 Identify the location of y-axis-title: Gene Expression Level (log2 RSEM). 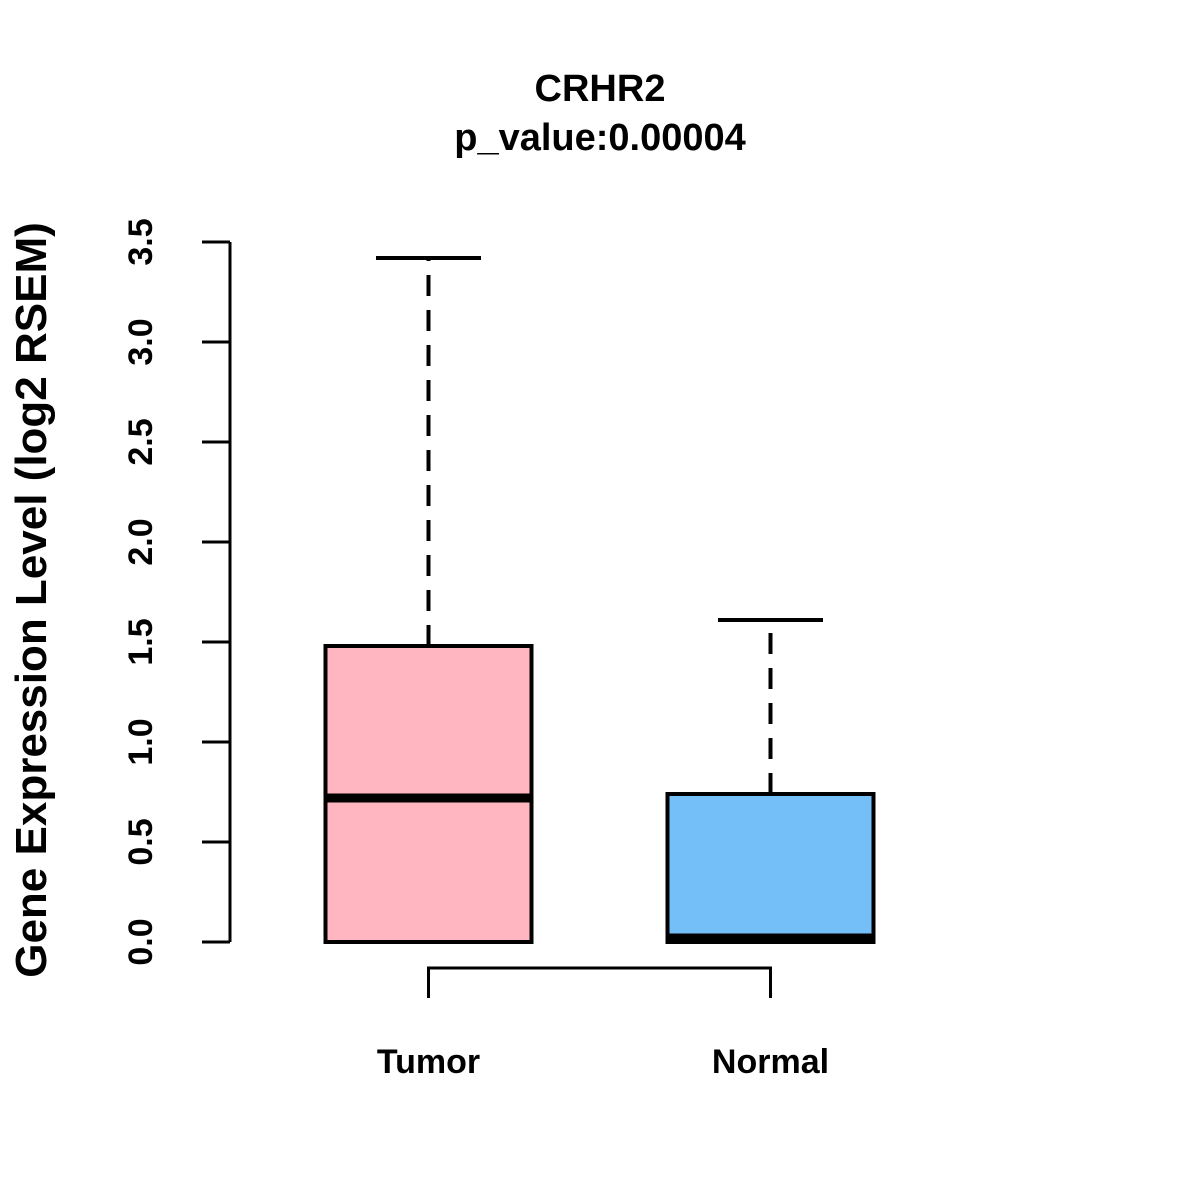
(31, 600).